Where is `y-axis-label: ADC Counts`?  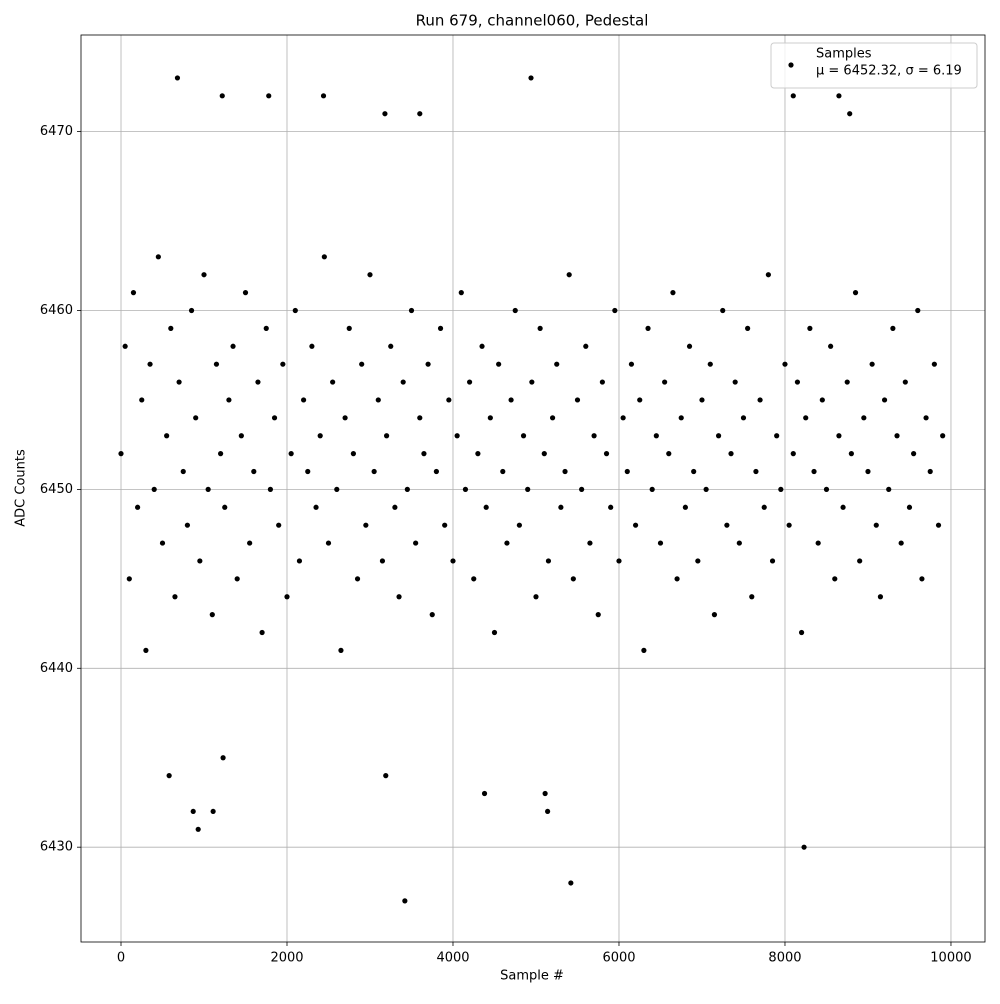 y-axis-label: ADC Counts is located at coordinates (21, 488).